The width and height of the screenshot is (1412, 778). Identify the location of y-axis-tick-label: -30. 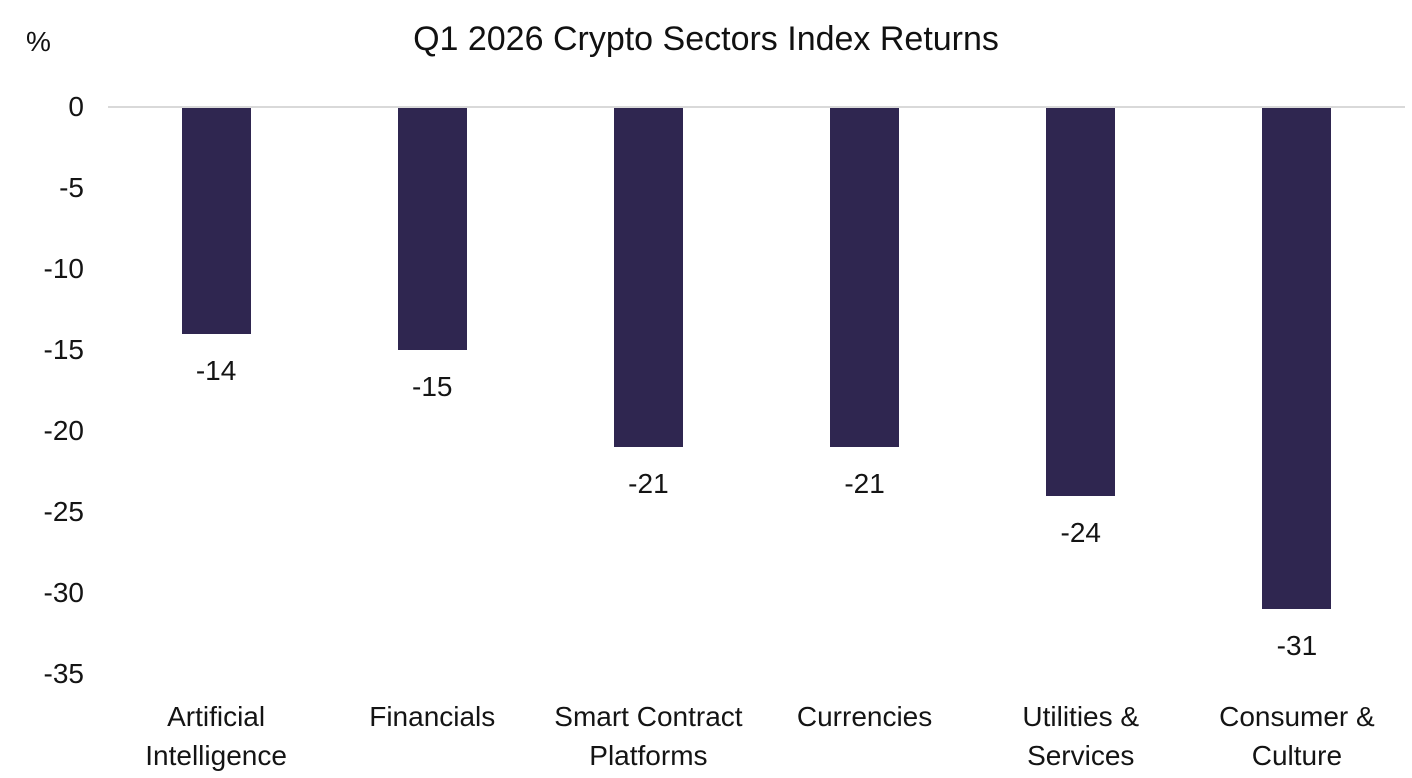
(63, 592).